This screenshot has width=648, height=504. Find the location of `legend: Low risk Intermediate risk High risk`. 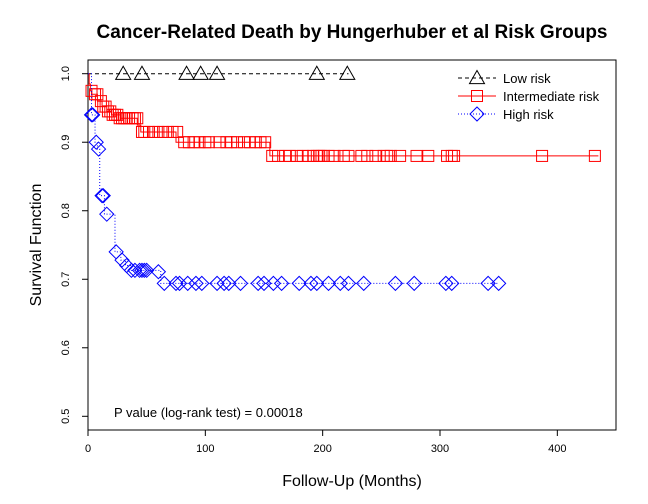

legend: Low risk Intermediate risk High risk is located at coordinates (529, 95).